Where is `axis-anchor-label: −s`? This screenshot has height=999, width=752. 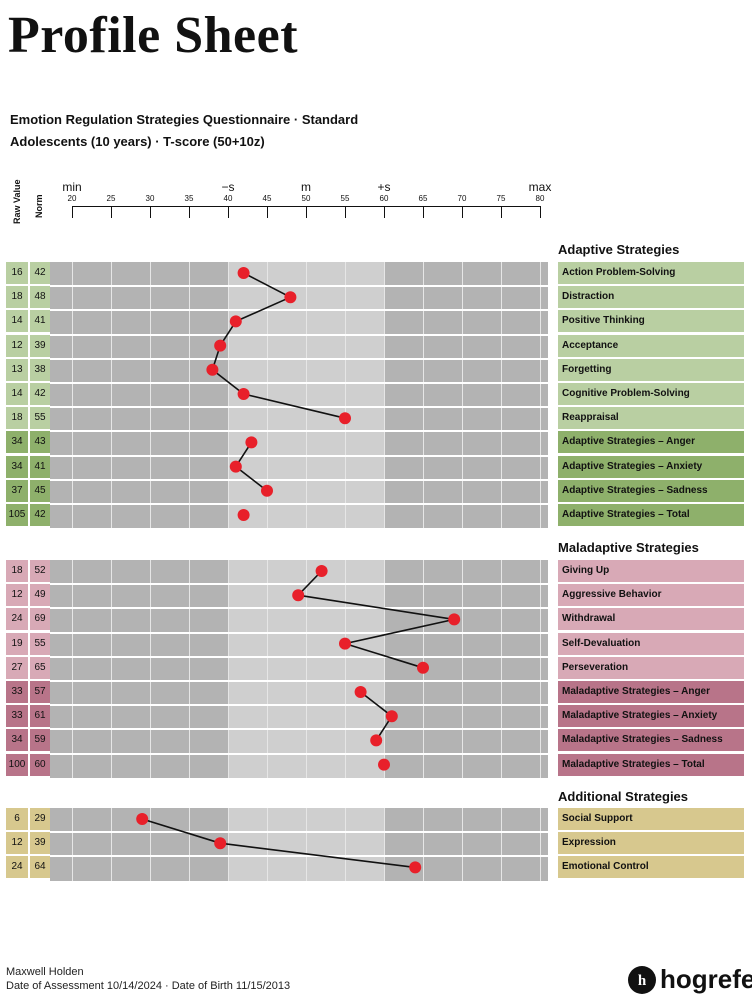
axis-anchor-label: −s is located at coordinates (228, 187).